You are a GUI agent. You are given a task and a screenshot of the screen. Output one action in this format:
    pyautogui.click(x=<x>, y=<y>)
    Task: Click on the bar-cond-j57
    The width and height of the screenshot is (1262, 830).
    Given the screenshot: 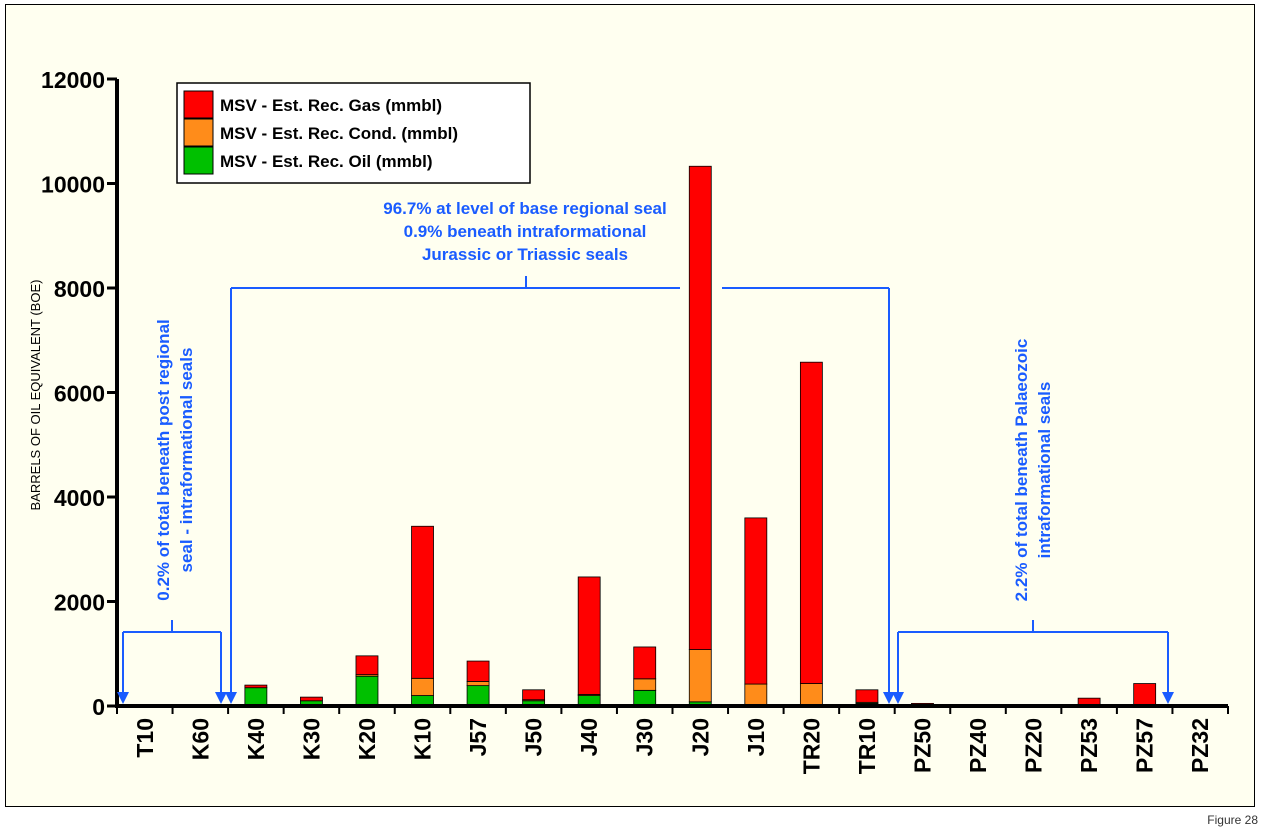 What is the action you would take?
    pyautogui.click(x=478, y=684)
    